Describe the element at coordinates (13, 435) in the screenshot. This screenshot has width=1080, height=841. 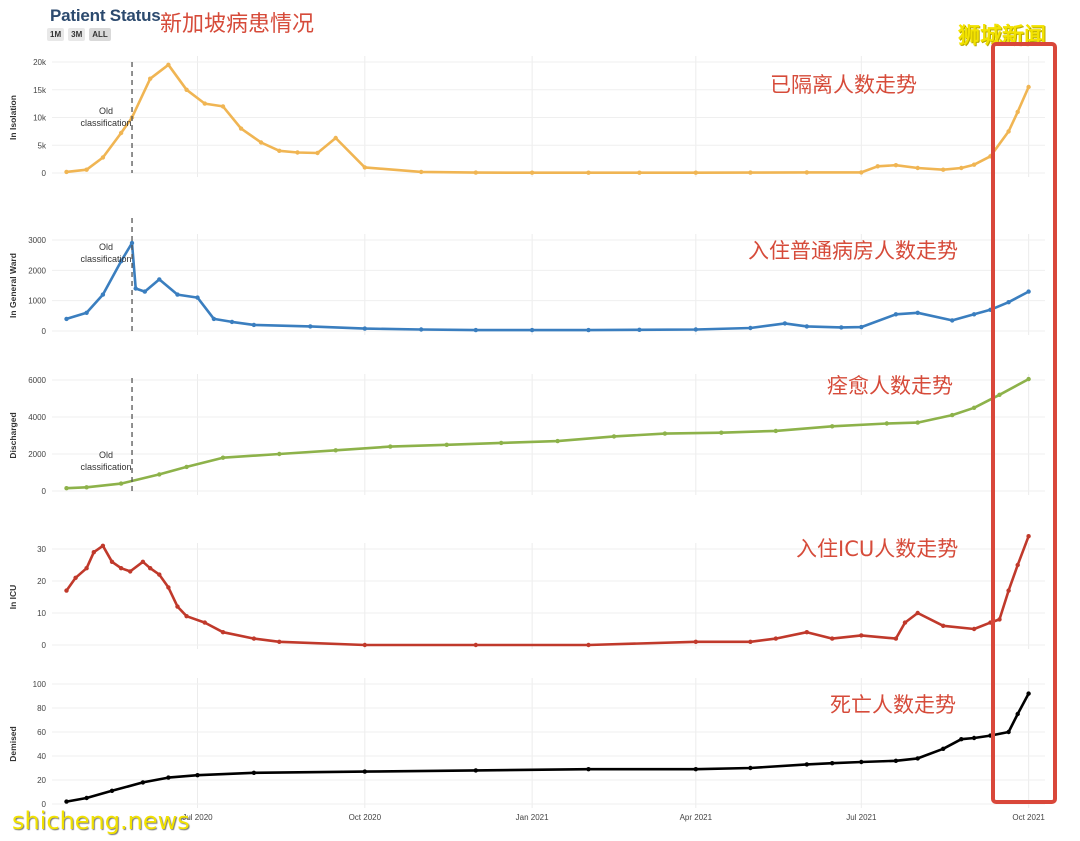
I see `y-axis-title: Discharged` at that location.